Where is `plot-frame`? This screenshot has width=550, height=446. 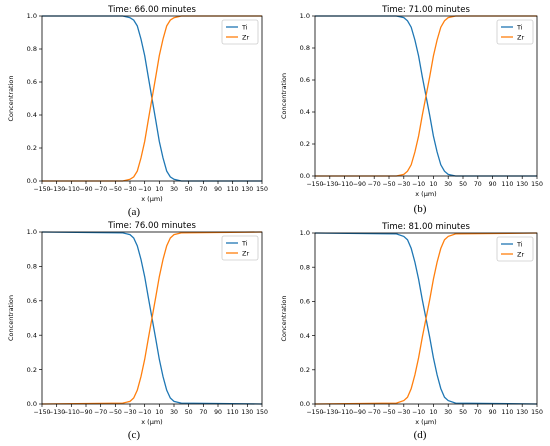
plot-frame is located at coordinates (426, 96).